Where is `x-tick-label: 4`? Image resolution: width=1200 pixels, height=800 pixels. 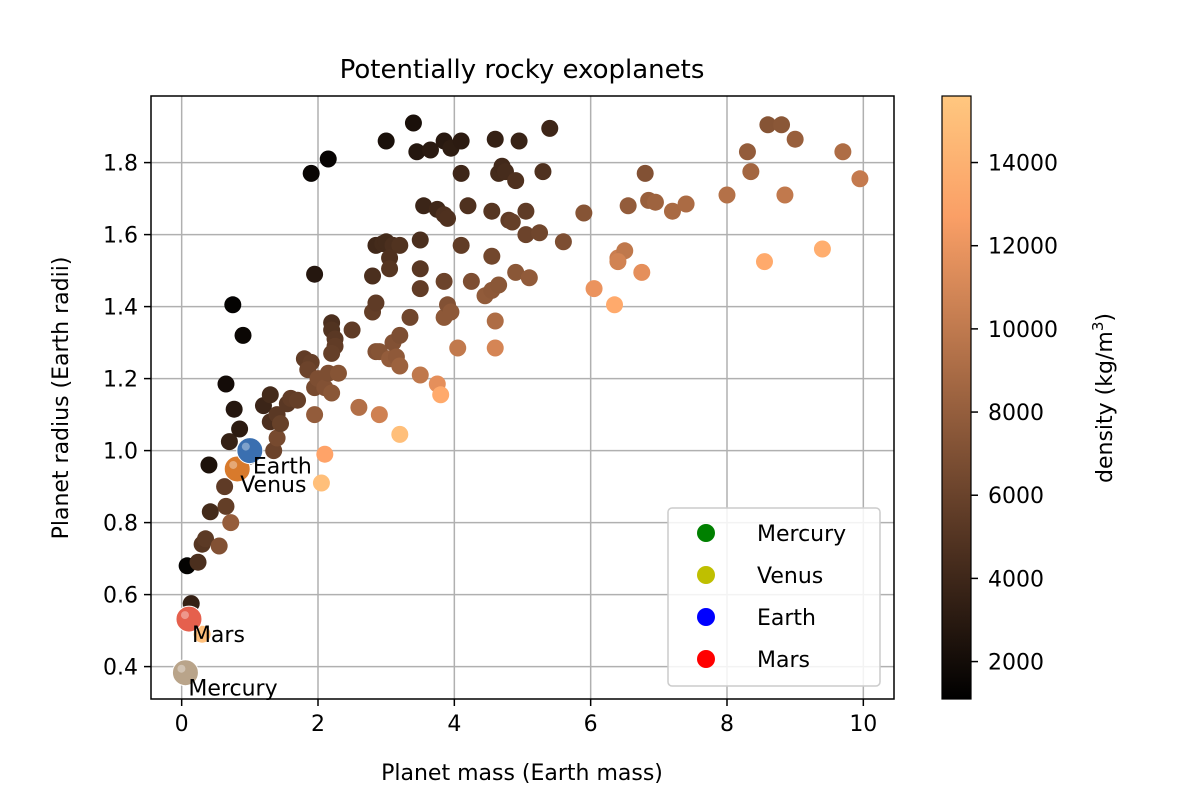
x-tick-label: 4 is located at coordinates (454, 724).